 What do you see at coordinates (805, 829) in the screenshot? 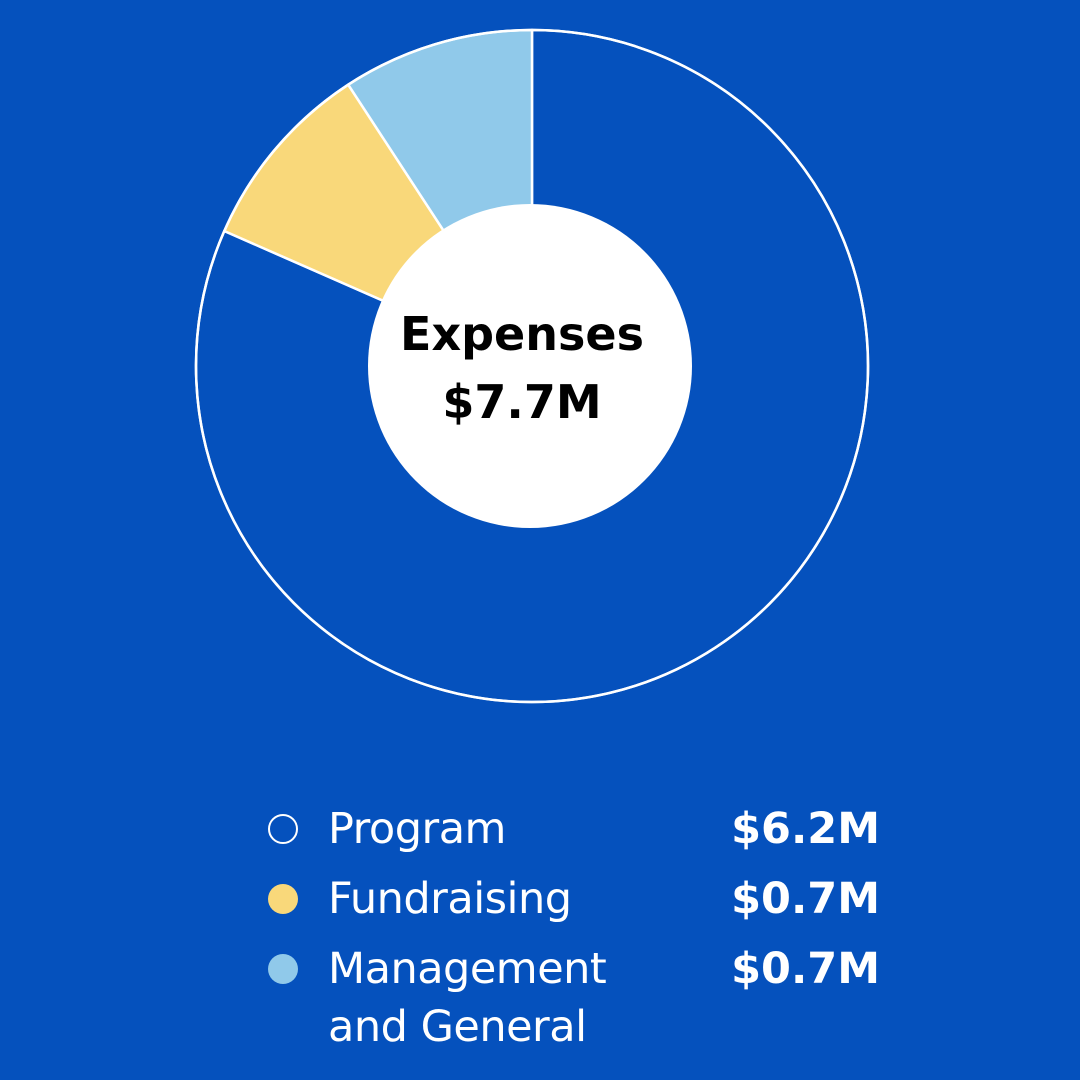
I see `legend-value-program: $6.2M` at bounding box center [805, 829].